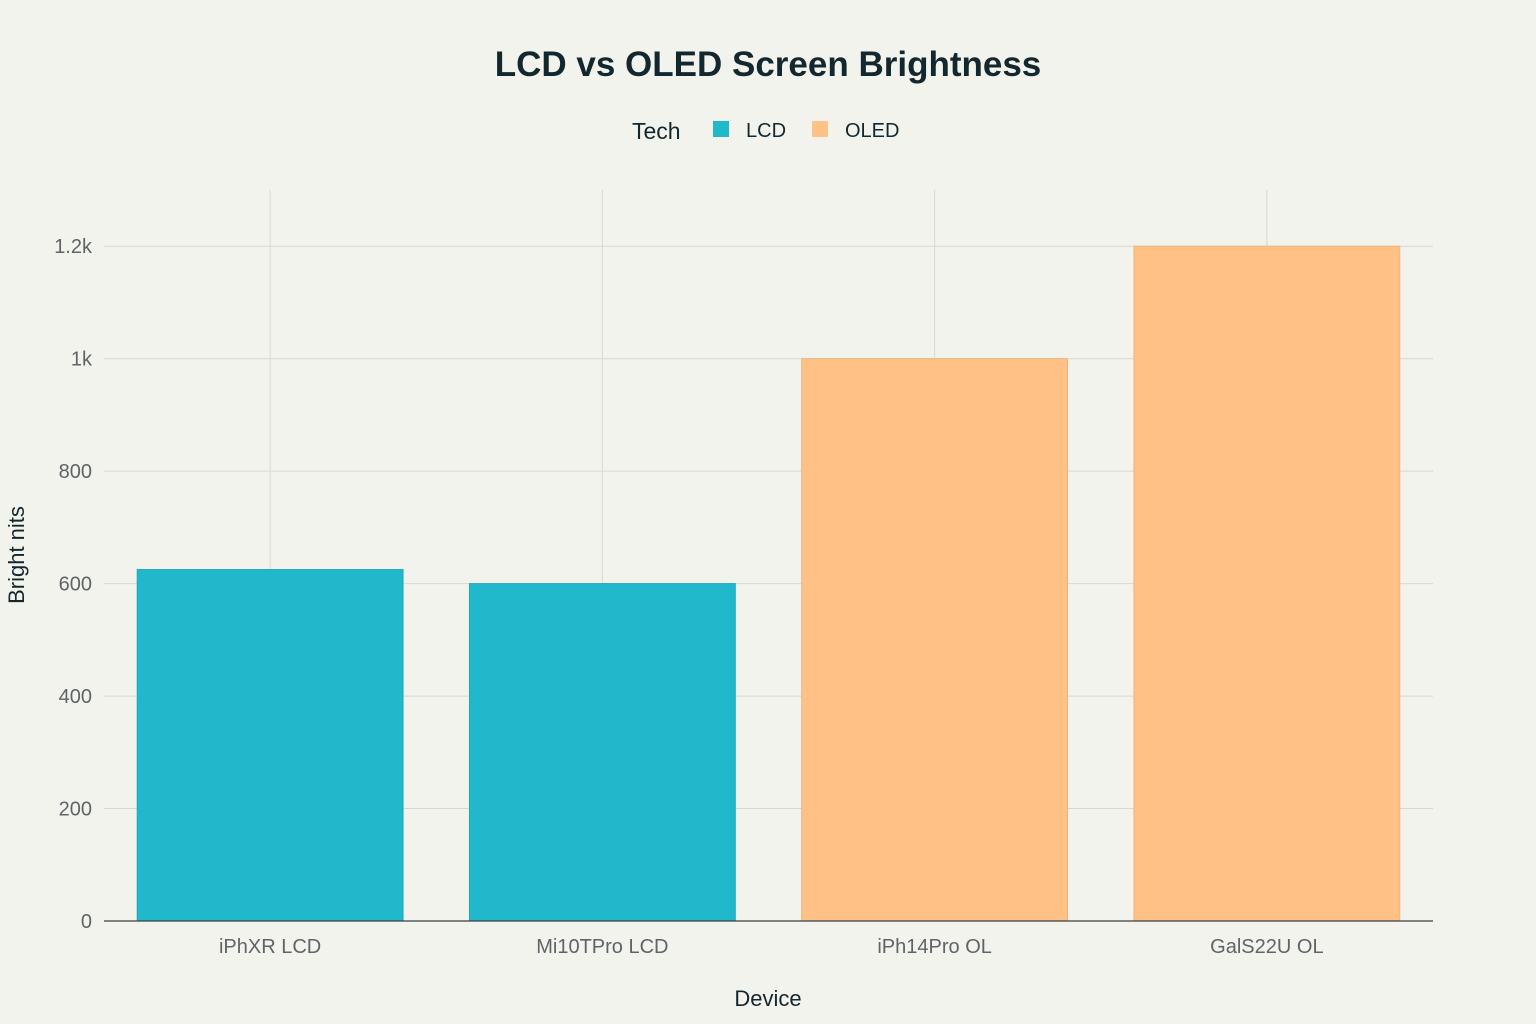 The height and width of the screenshot is (1024, 1536). I want to click on y-tick-label: 400, so click(75, 697).